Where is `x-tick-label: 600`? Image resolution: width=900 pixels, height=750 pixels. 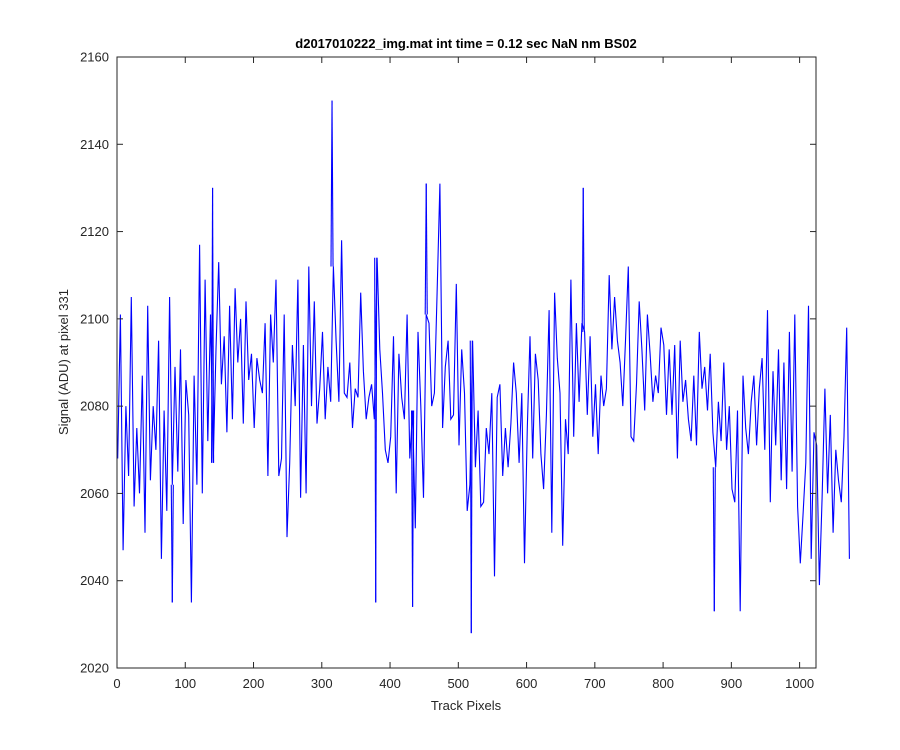 x-tick-label: 600 is located at coordinates (527, 683).